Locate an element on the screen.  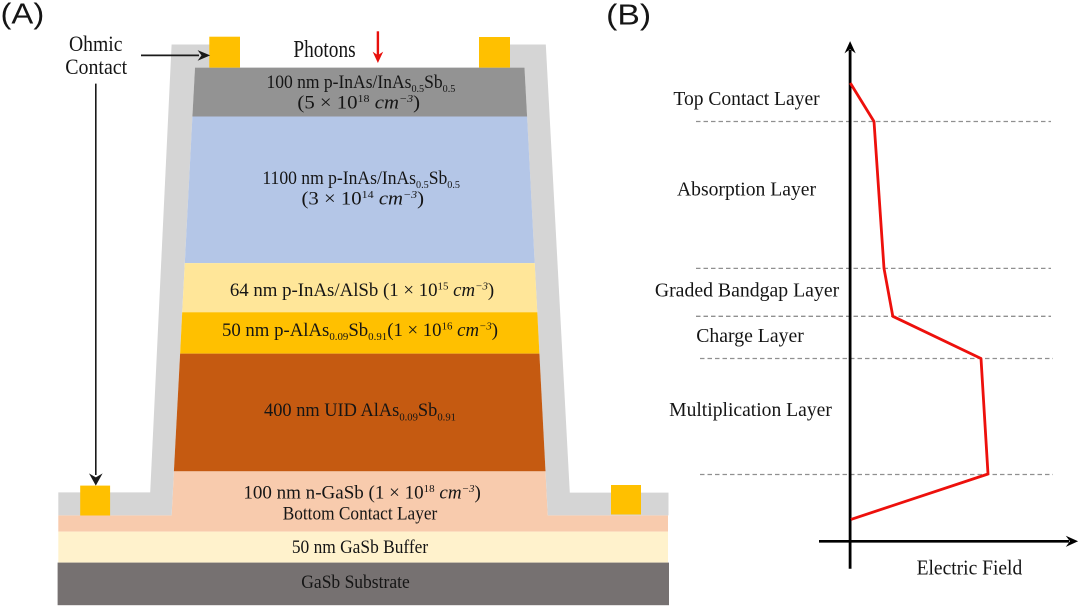
svg-text: Electric Field is located at coordinates (970, 568).